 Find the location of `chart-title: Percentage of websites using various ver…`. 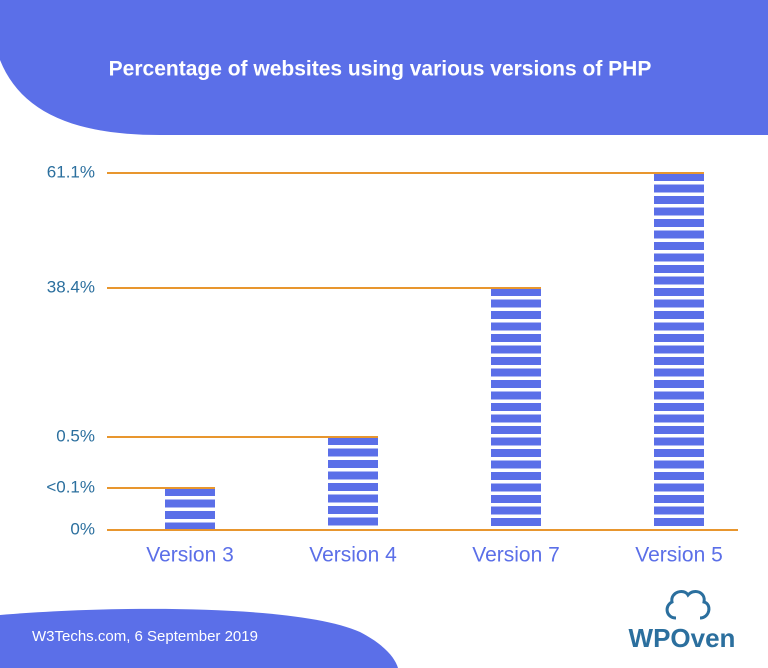

chart-title: Percentage of websites using various ver… is located at coordinates (380, 69).